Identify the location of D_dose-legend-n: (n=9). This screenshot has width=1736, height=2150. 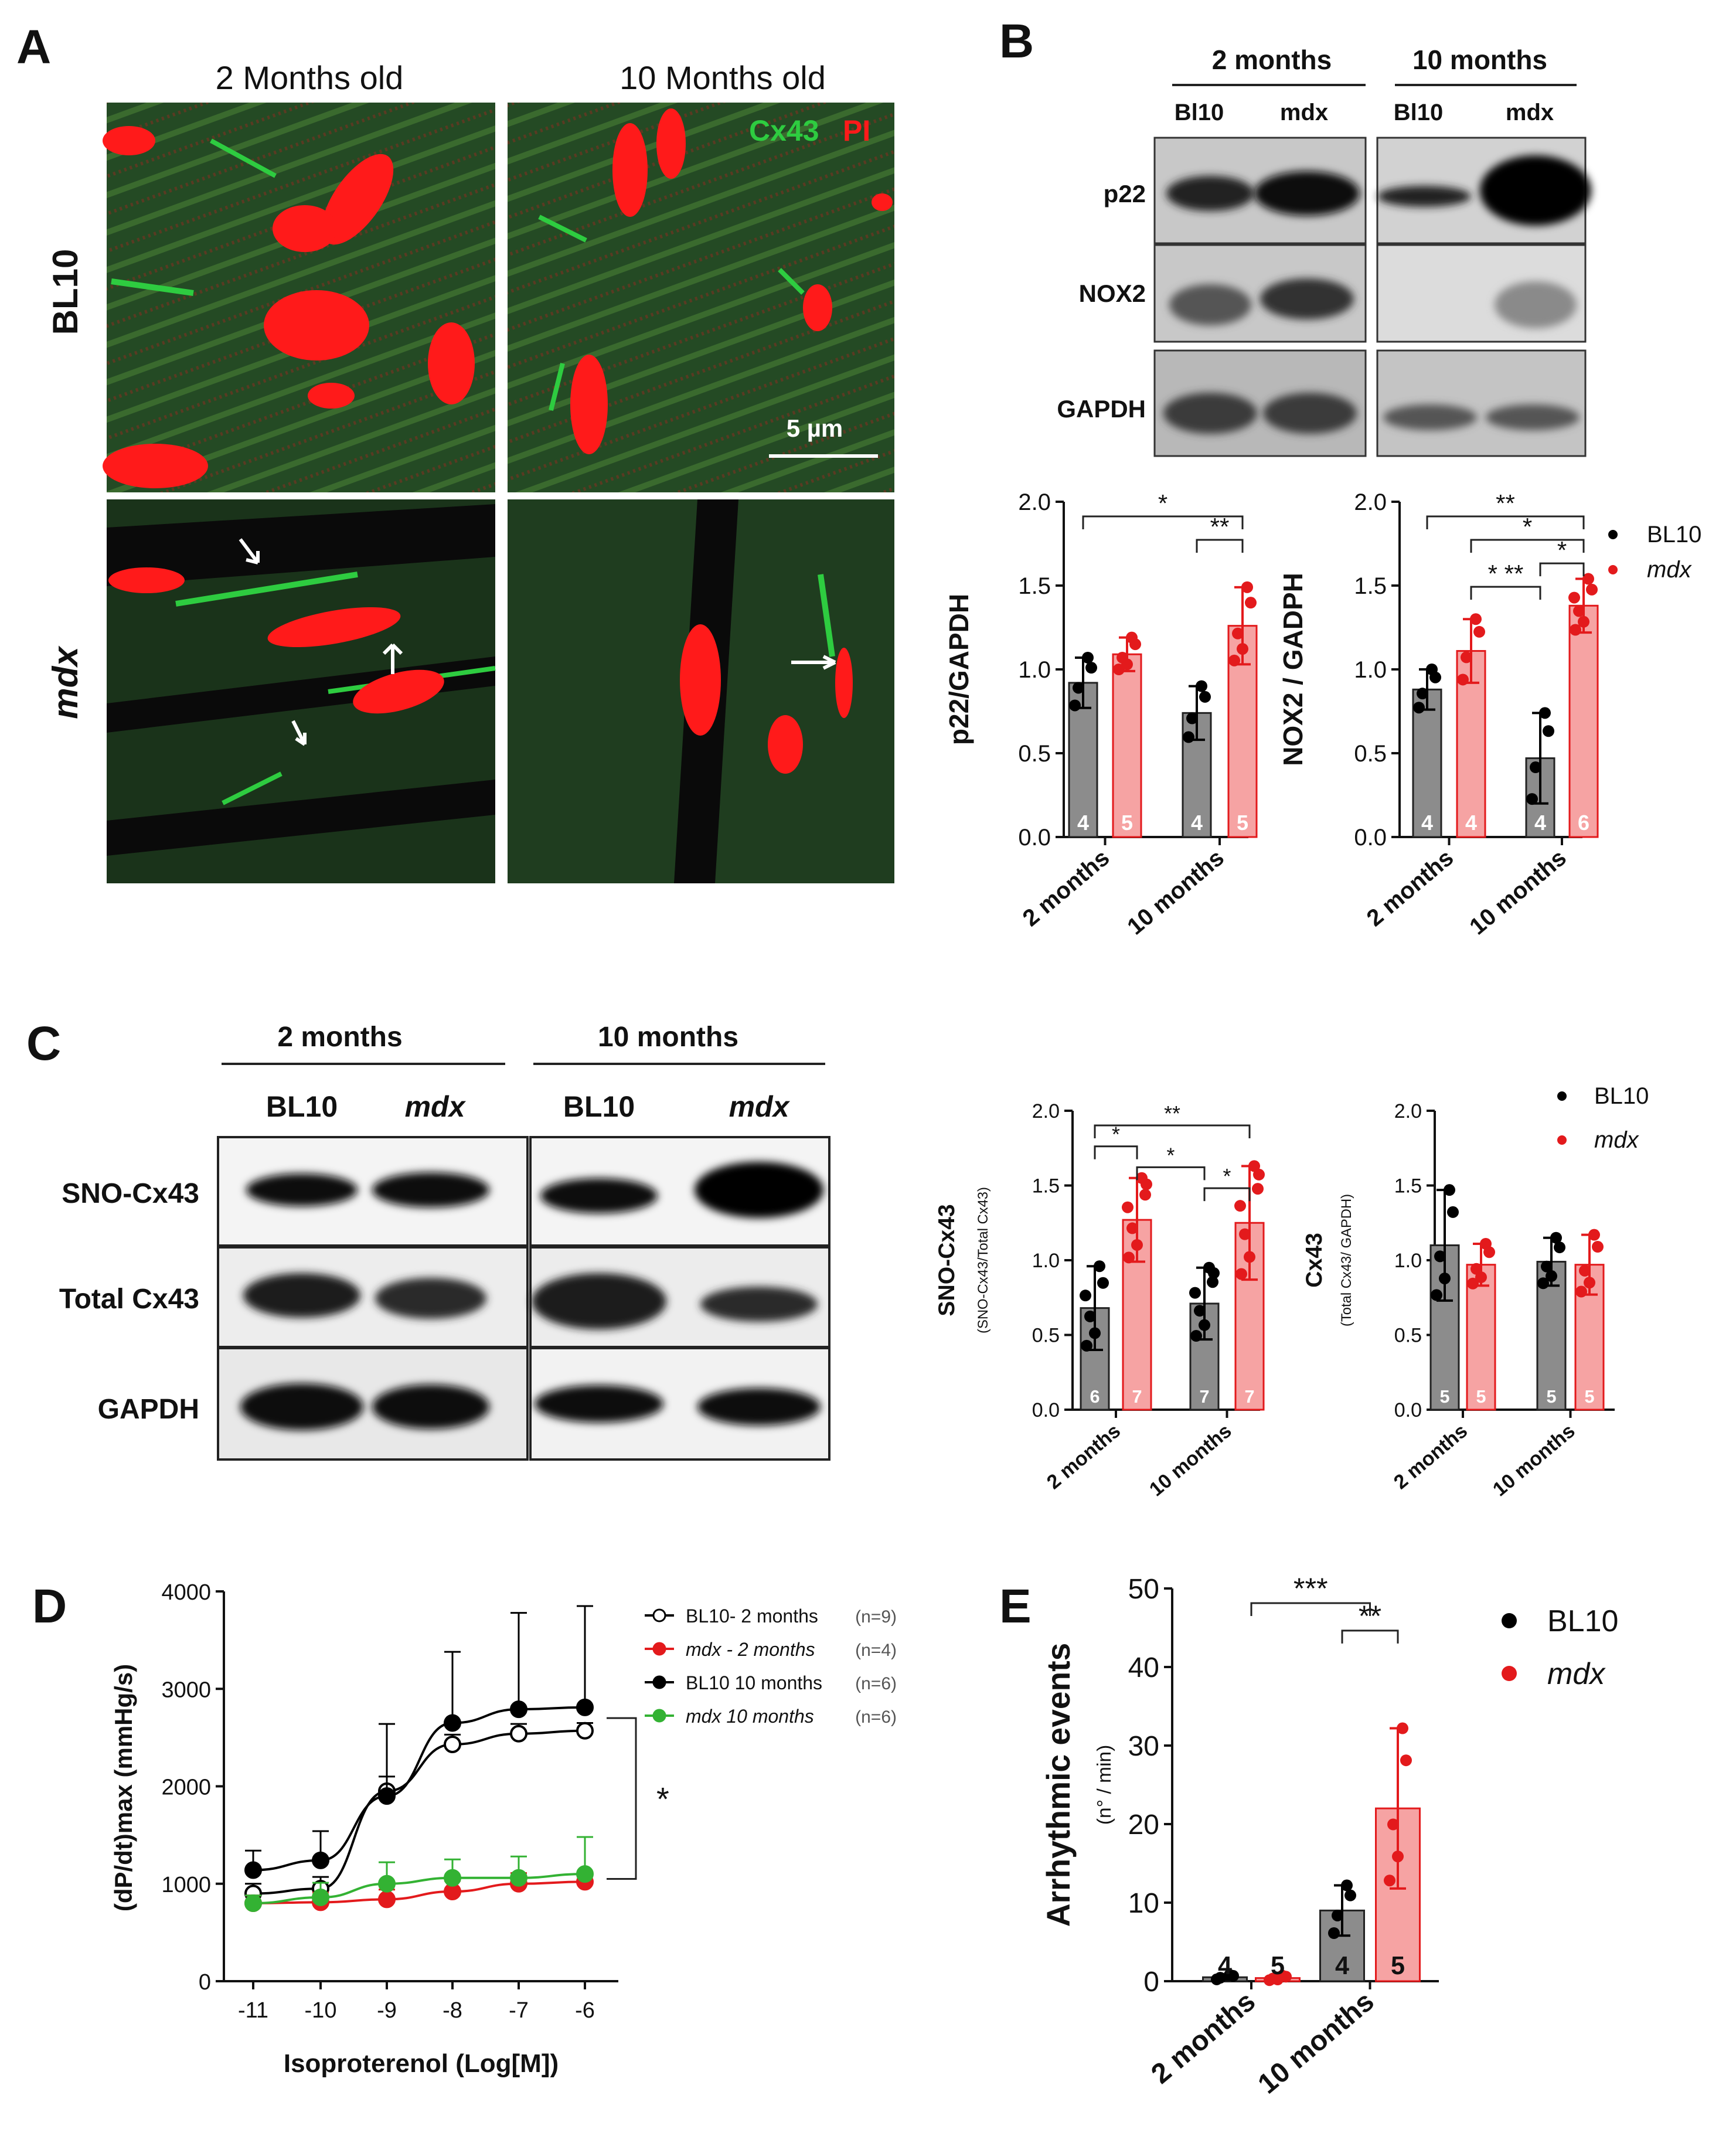
(876, 1617).